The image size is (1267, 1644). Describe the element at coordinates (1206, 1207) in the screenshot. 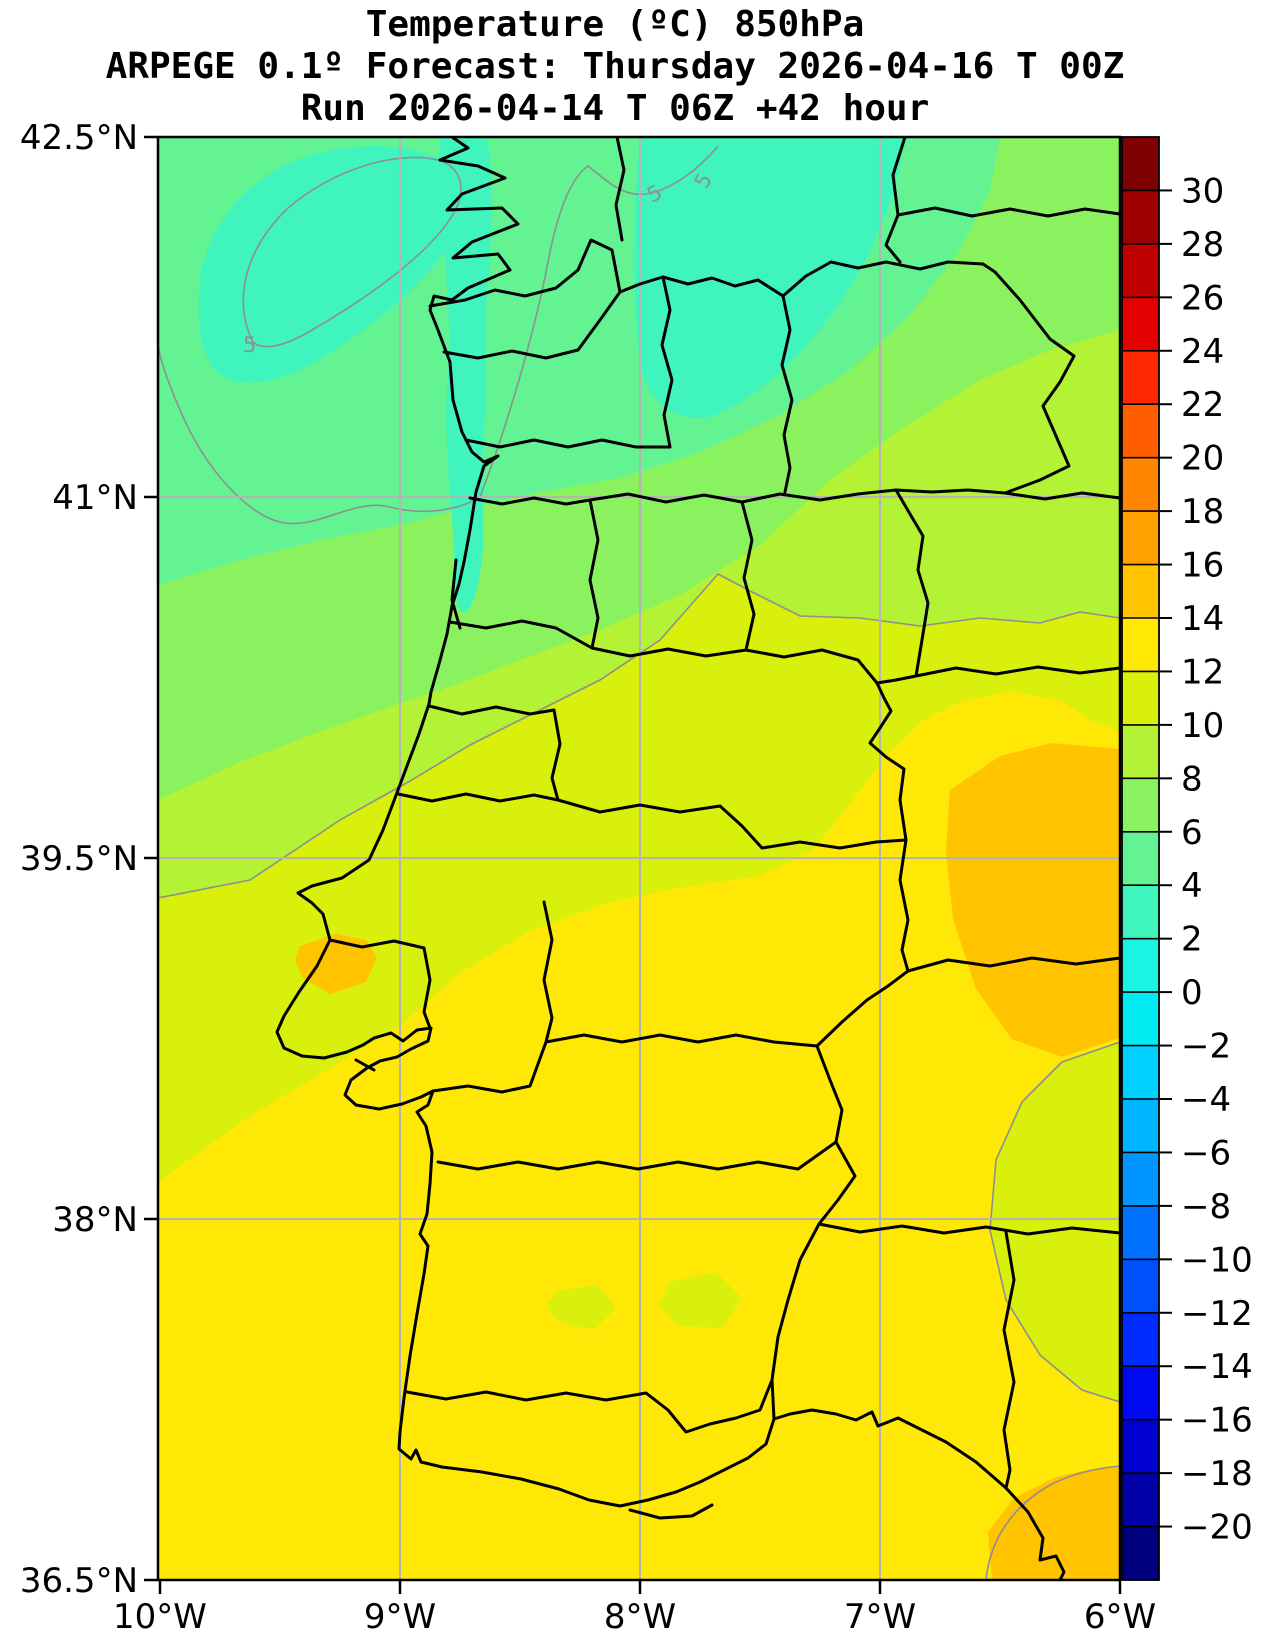

I see `colorbar-tick-label: −8` at that location.